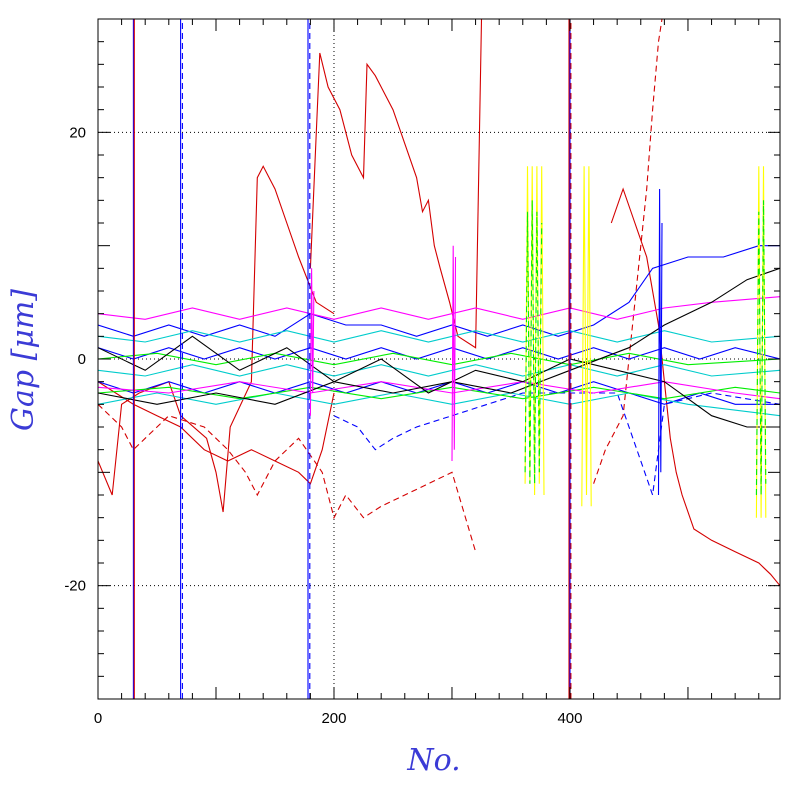 Image resolution: width=797 pixels, height=797 pixels. I want to click on x-axis-title: No., so click(433, 760).